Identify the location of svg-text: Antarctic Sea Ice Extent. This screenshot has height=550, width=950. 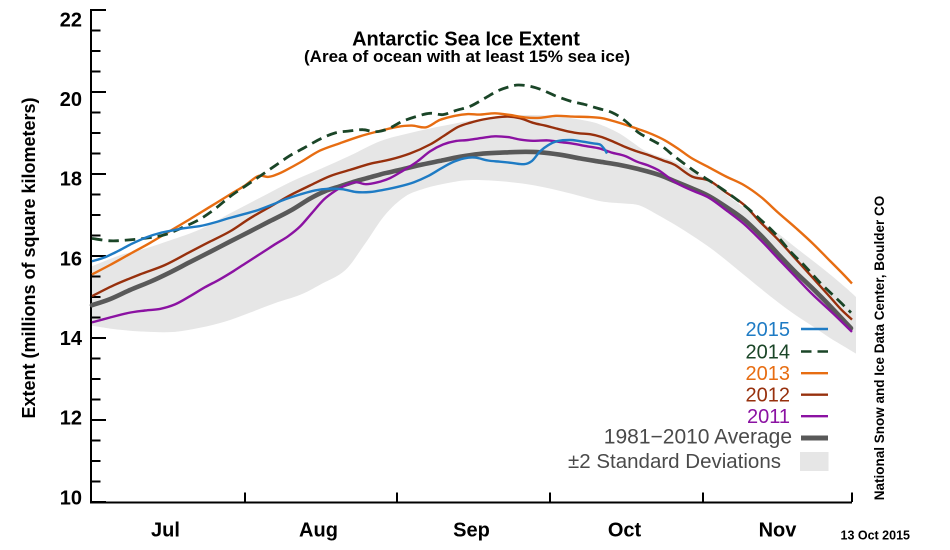
(466, 40).